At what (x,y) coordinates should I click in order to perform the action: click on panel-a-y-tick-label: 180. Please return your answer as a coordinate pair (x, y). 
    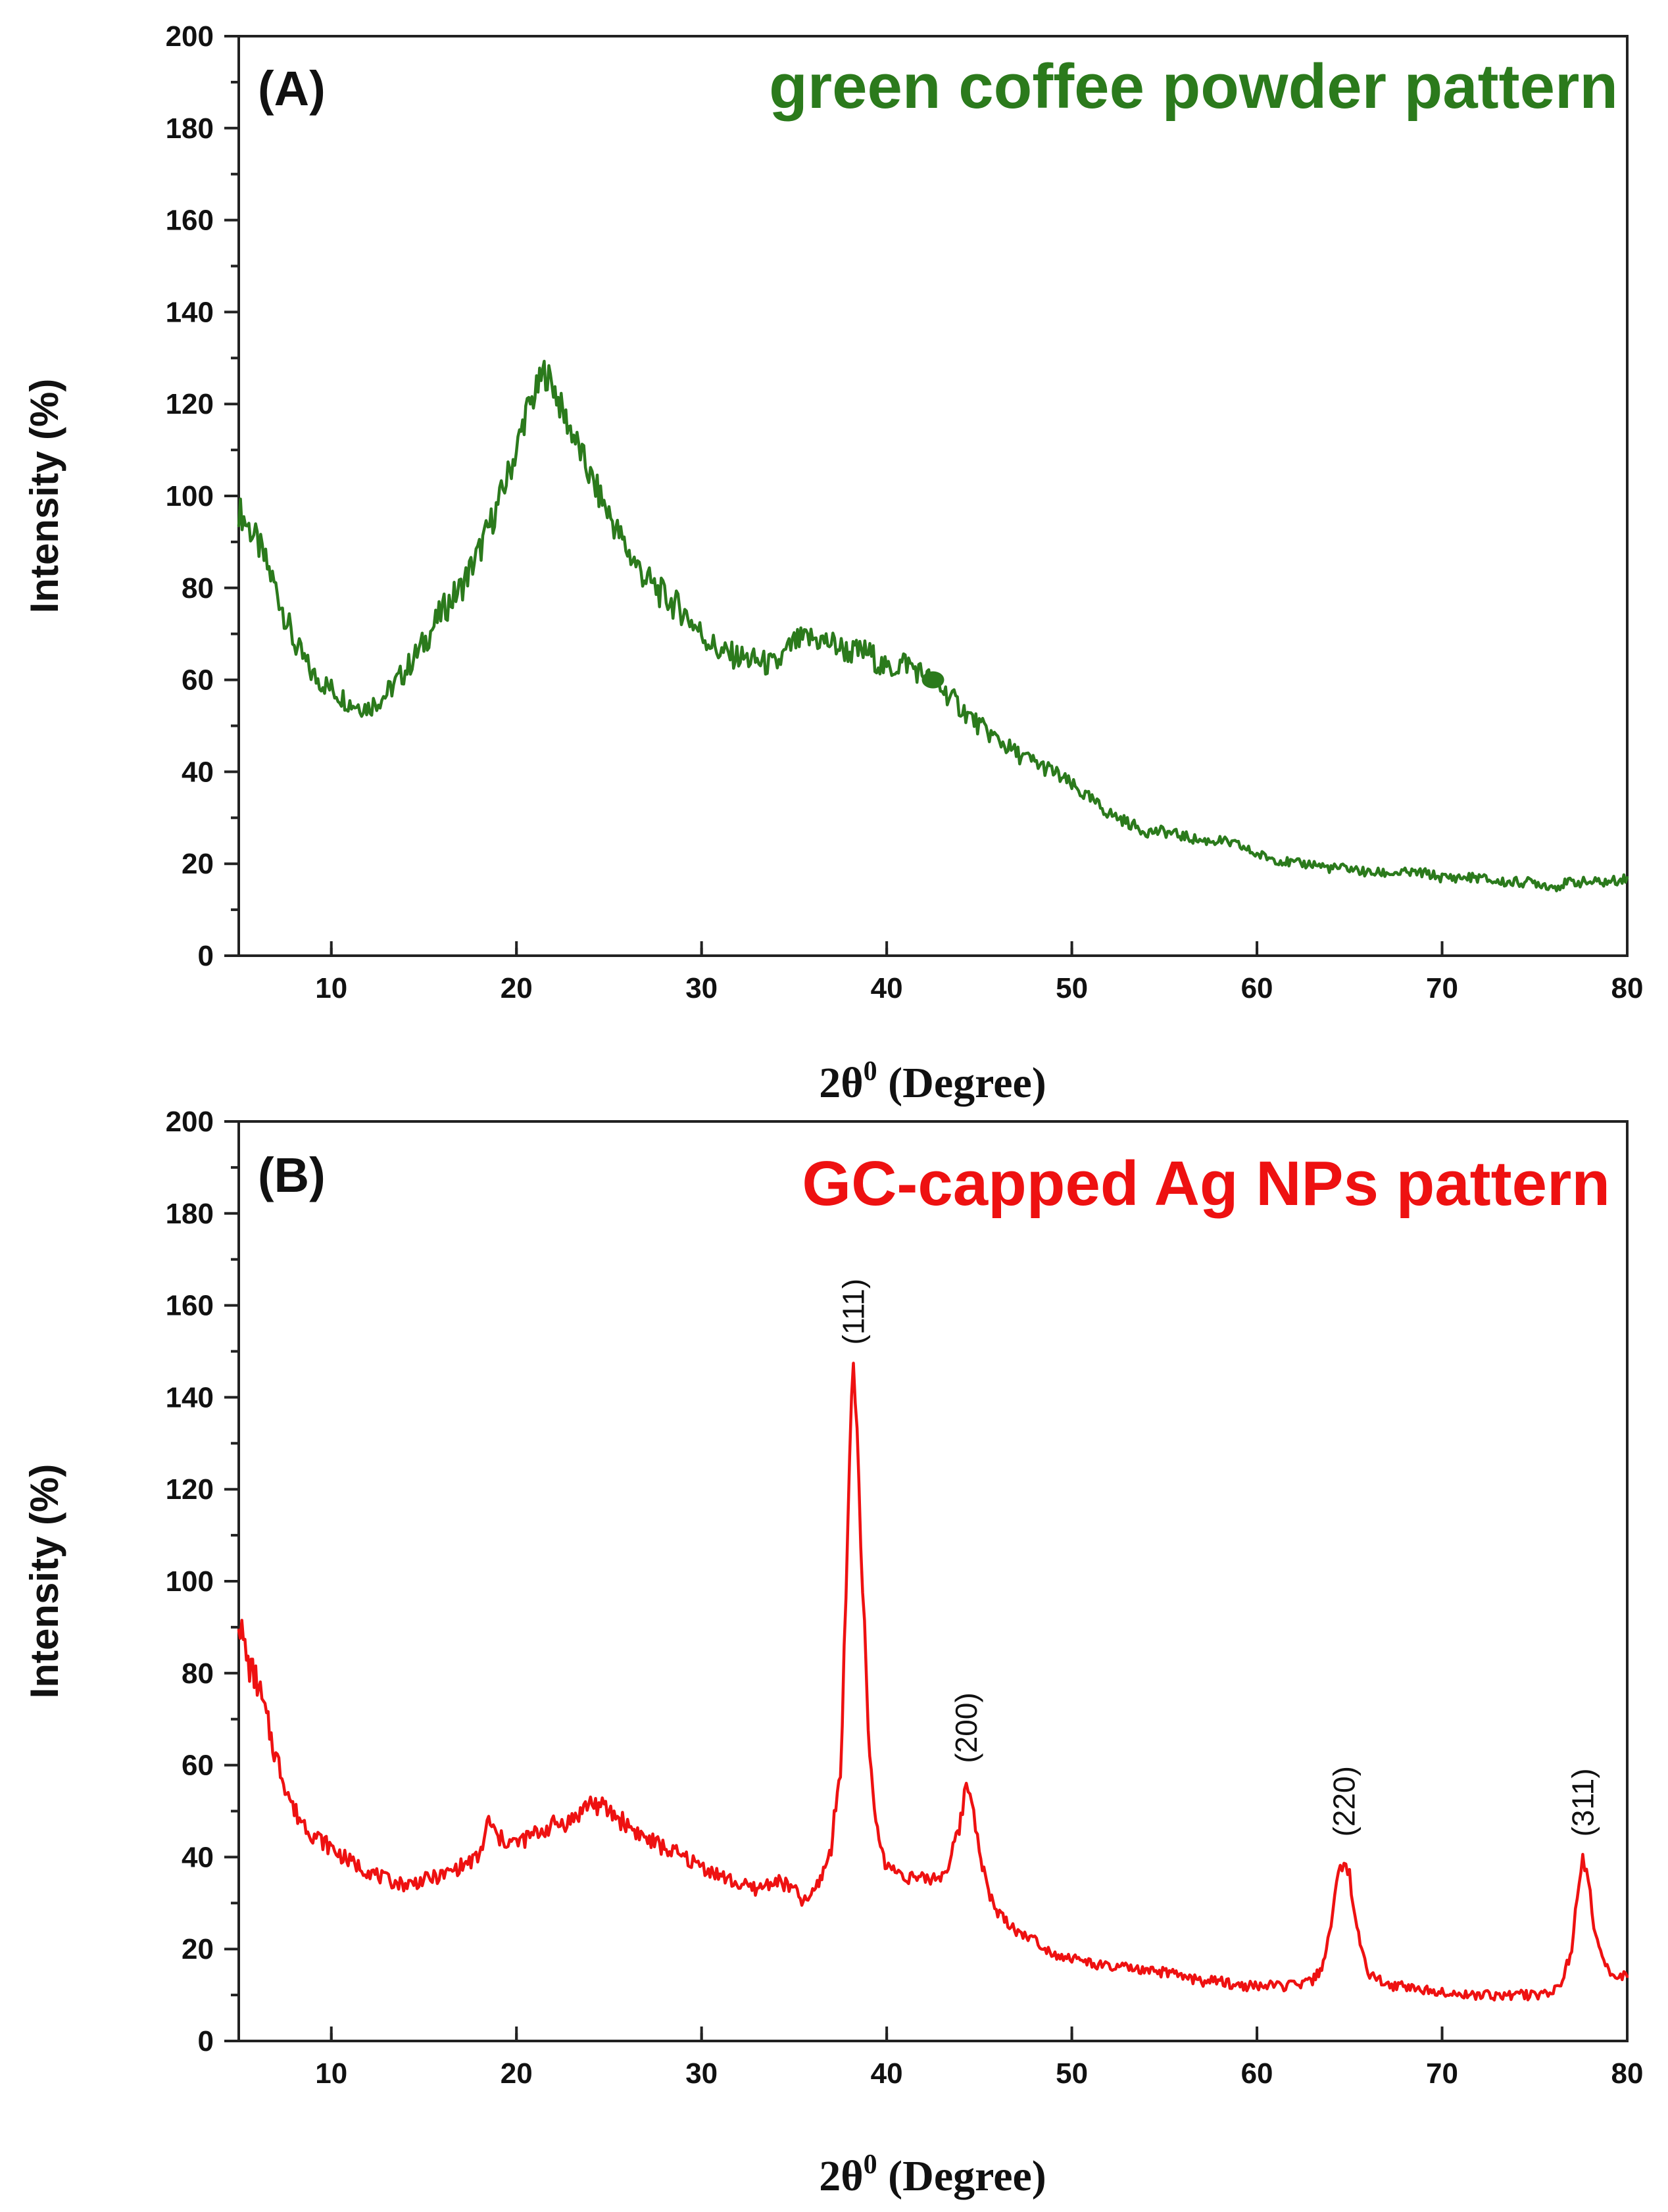
    Looking at the image, I should click on (190, 129).